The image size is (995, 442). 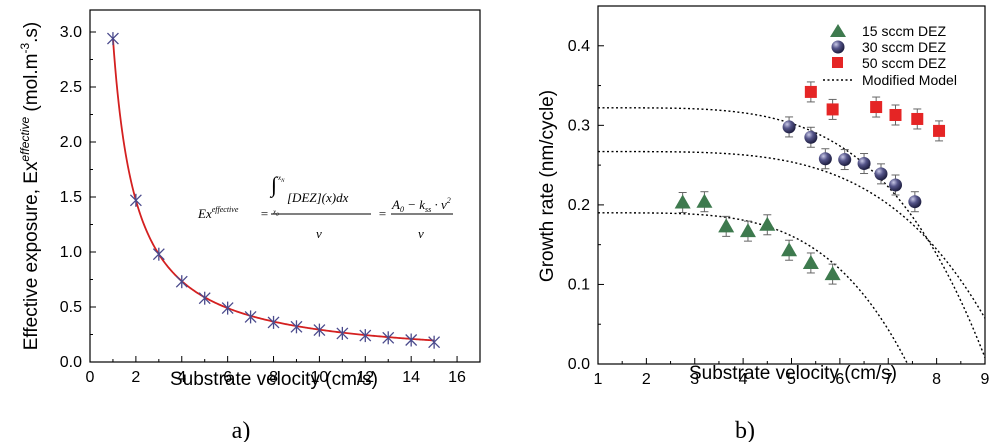 I want to click on x-tick-label: 9, so click(x=985, y=379).